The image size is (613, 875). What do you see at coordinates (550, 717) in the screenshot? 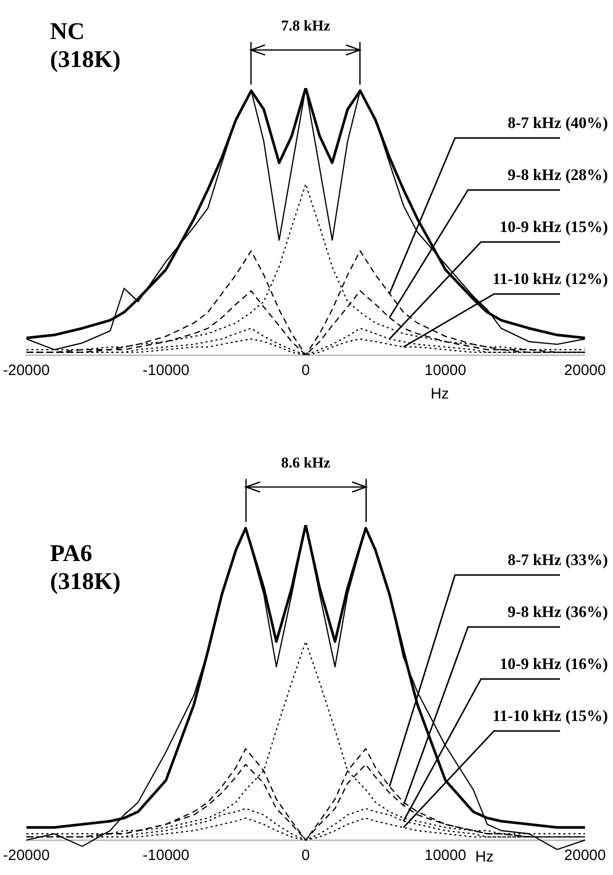
I see `text: 11-10 kHz (15%)` at bounding box center [550, 717].